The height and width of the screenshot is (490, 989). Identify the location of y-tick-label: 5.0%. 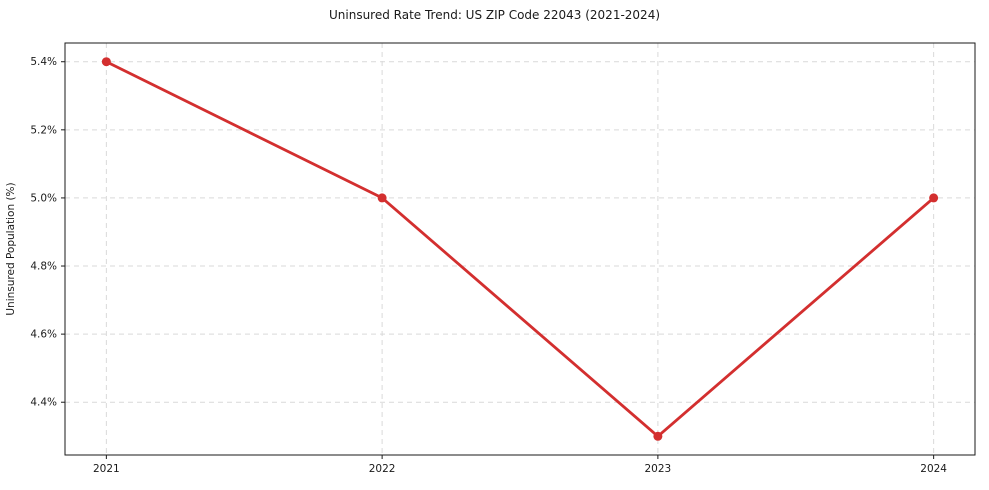
(43, 198).